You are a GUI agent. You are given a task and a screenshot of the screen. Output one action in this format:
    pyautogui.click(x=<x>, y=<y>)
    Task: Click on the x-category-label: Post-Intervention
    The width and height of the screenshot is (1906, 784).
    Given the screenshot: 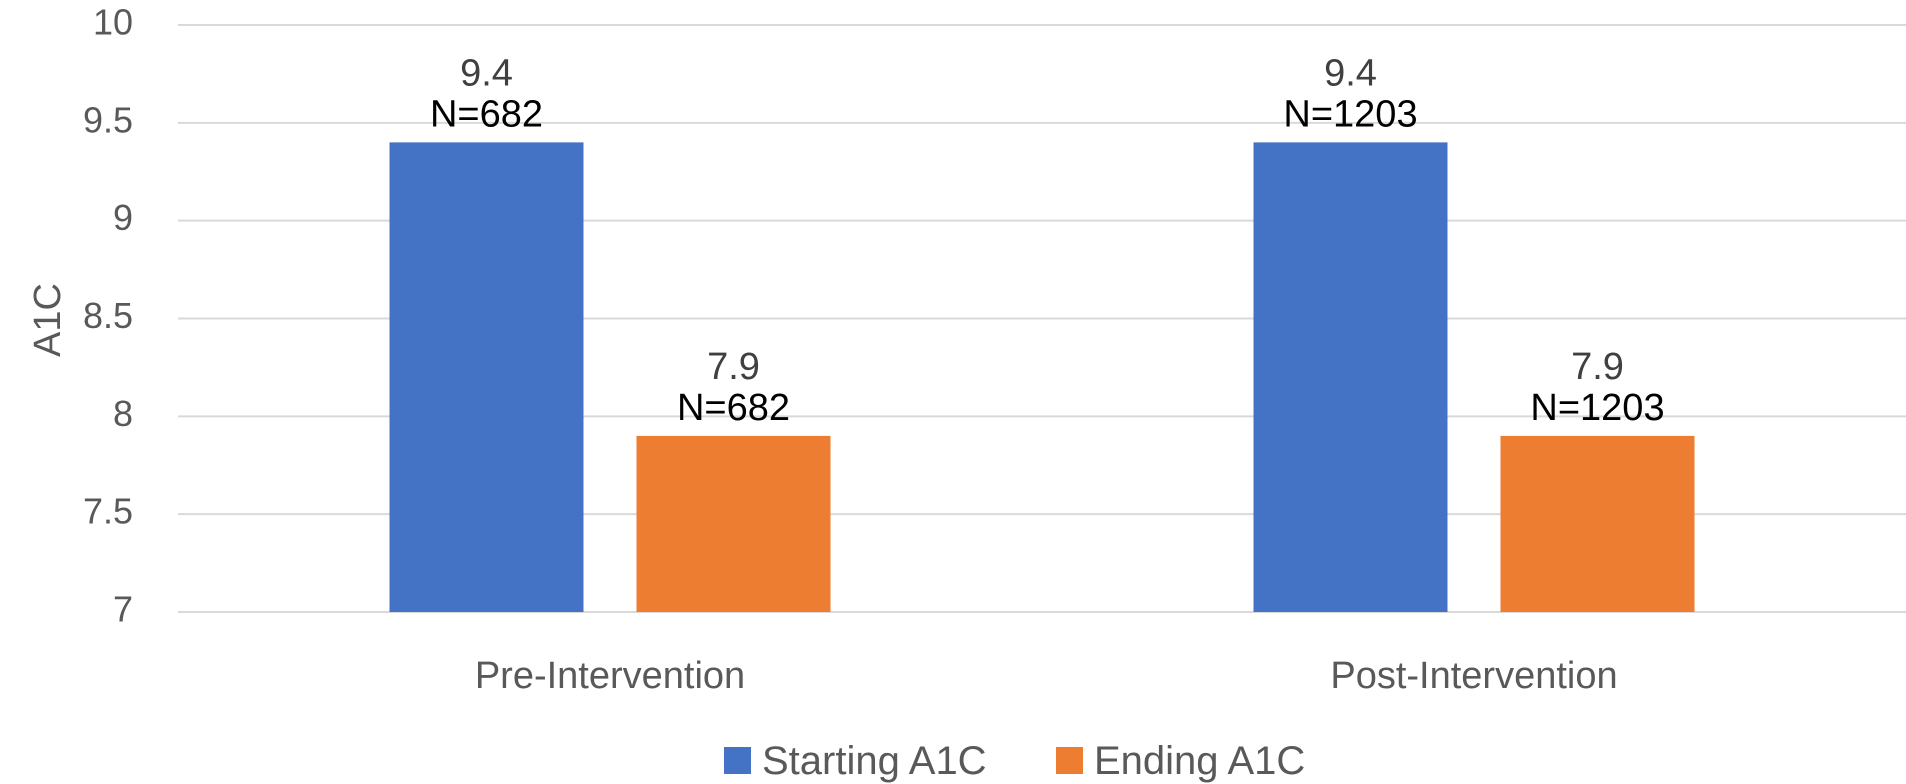 What is the action you would take?
    pyautogui.click(x=1473, y=676)
    